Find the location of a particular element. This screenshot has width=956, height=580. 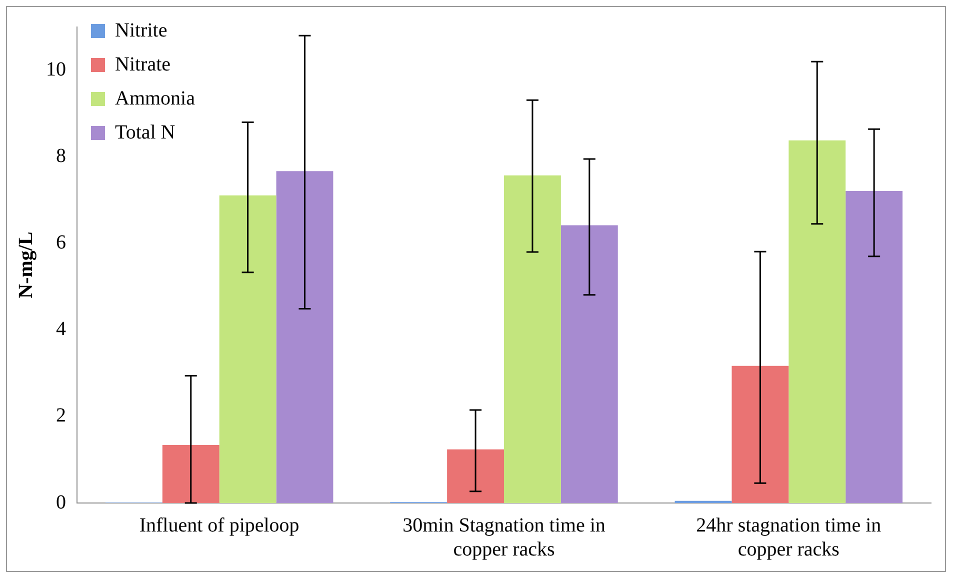

y-axis-title: N-mg/L is located at coordinates (26, 265).